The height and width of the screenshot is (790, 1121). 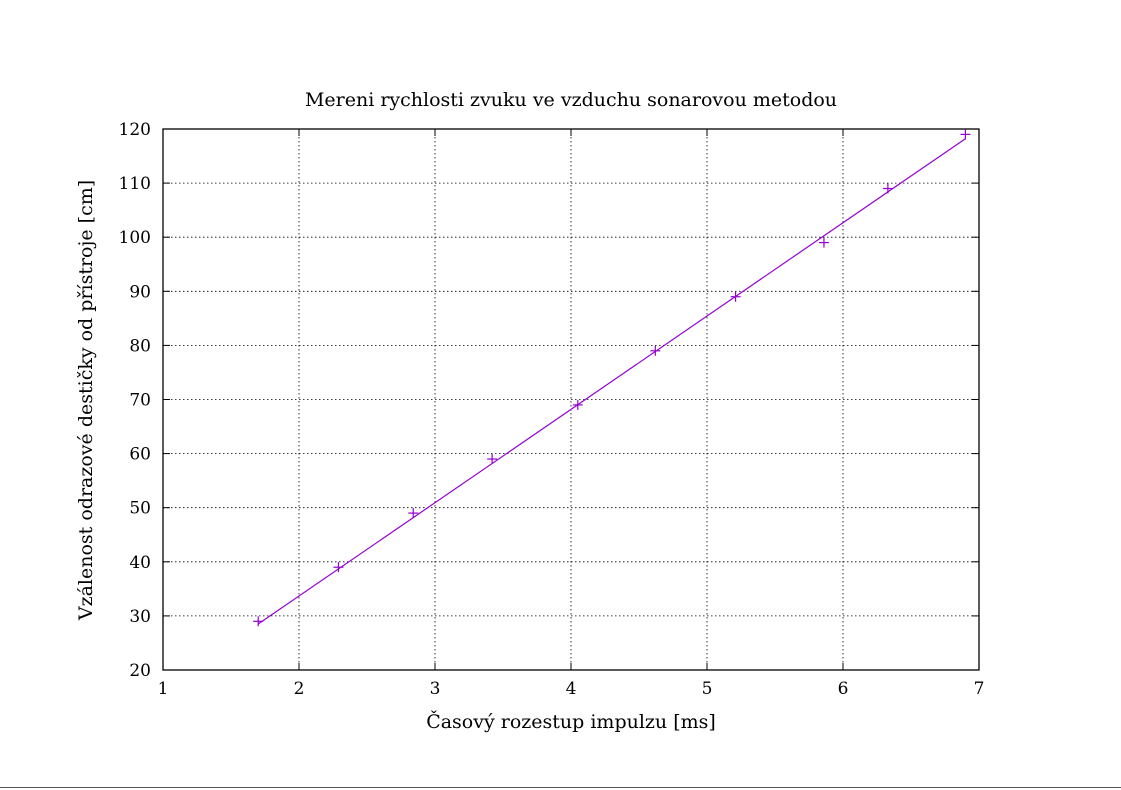 I want to click on x-tick-label: 5, so click(x=707, y=689).